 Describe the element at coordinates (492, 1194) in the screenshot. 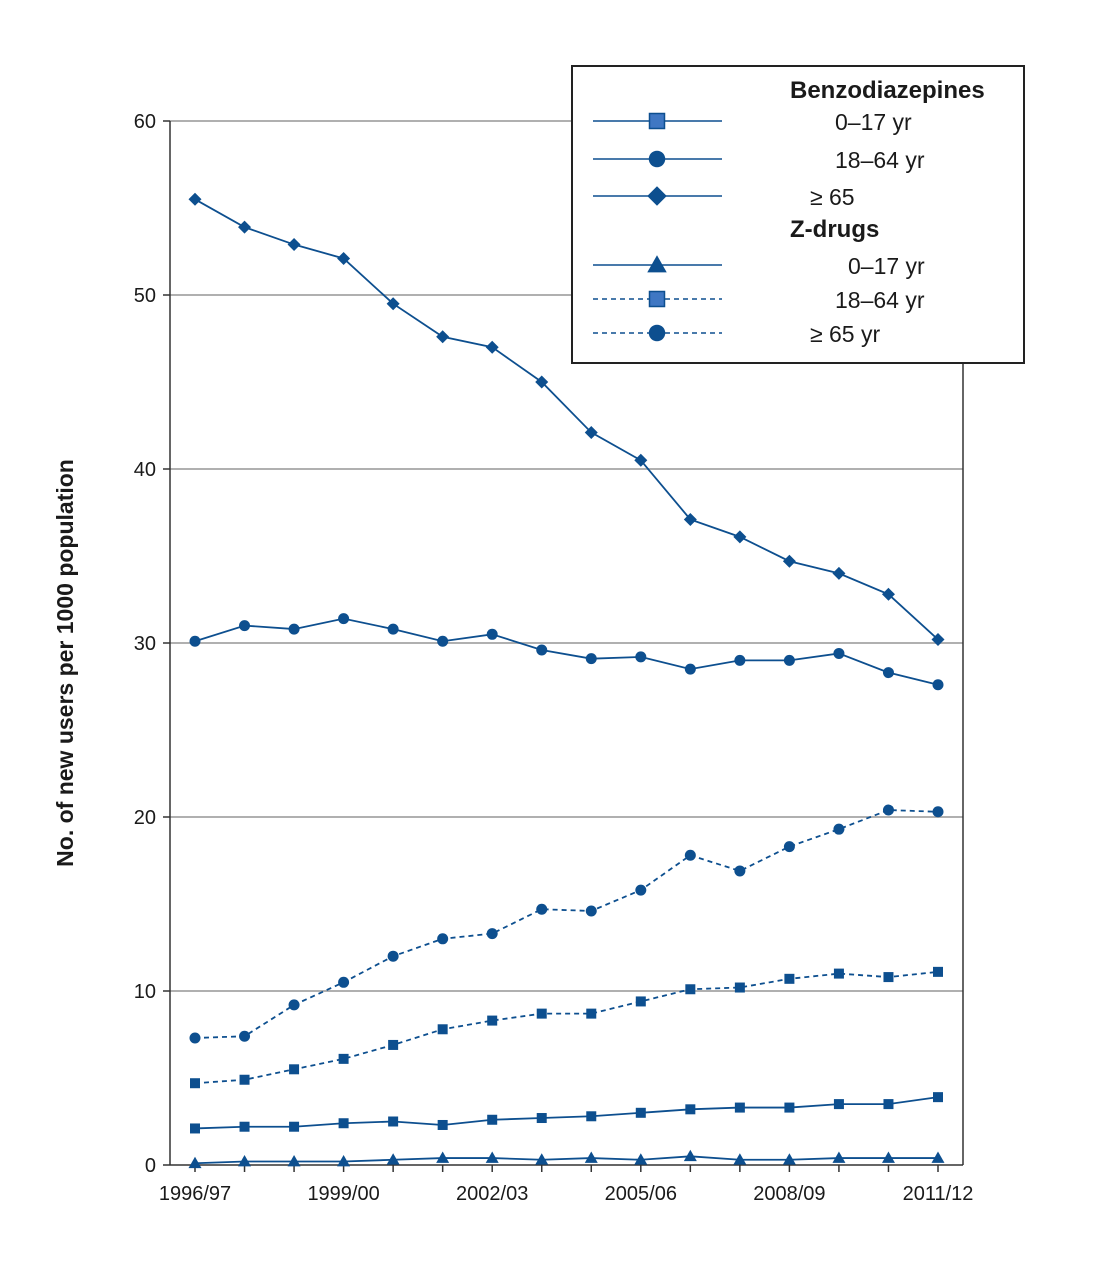

I see `x-tick-label: 2002/03` at that location.